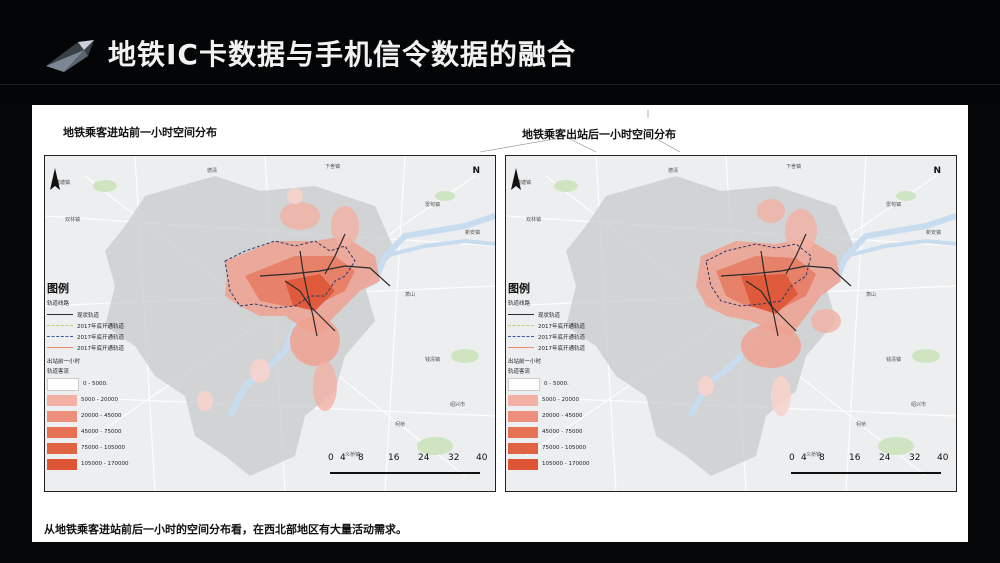 The width and height of the screenshot is (1000, 563). Describe the element at coordinates (225, 529) in the screenshot. I see `summary-note: 从地铁乘客进站前后一小时的空间分布看，在西北部地区有大量活动需求。` at that location.